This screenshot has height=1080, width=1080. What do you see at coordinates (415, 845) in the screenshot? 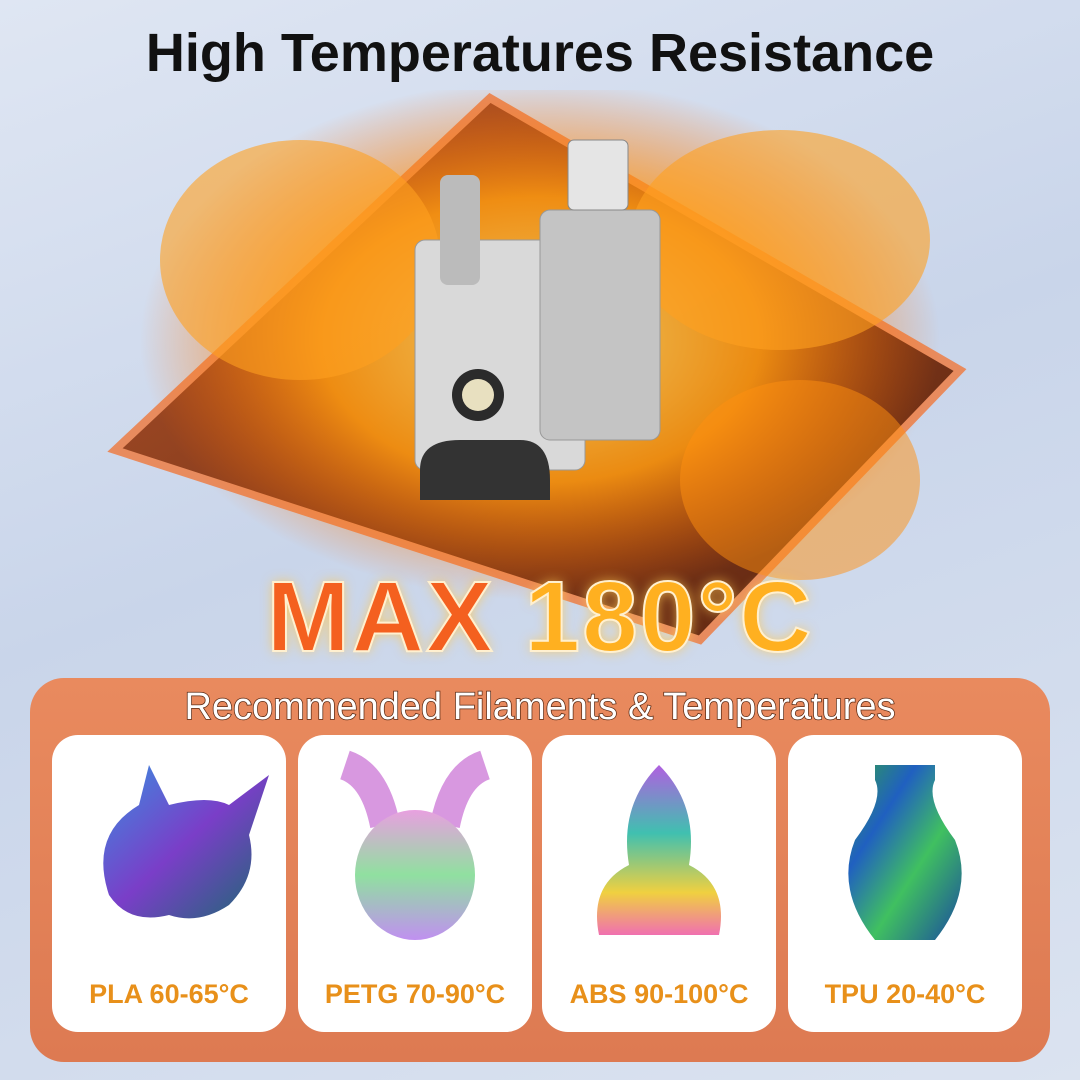
I see `creature-image` at bounding box center [415, 845].